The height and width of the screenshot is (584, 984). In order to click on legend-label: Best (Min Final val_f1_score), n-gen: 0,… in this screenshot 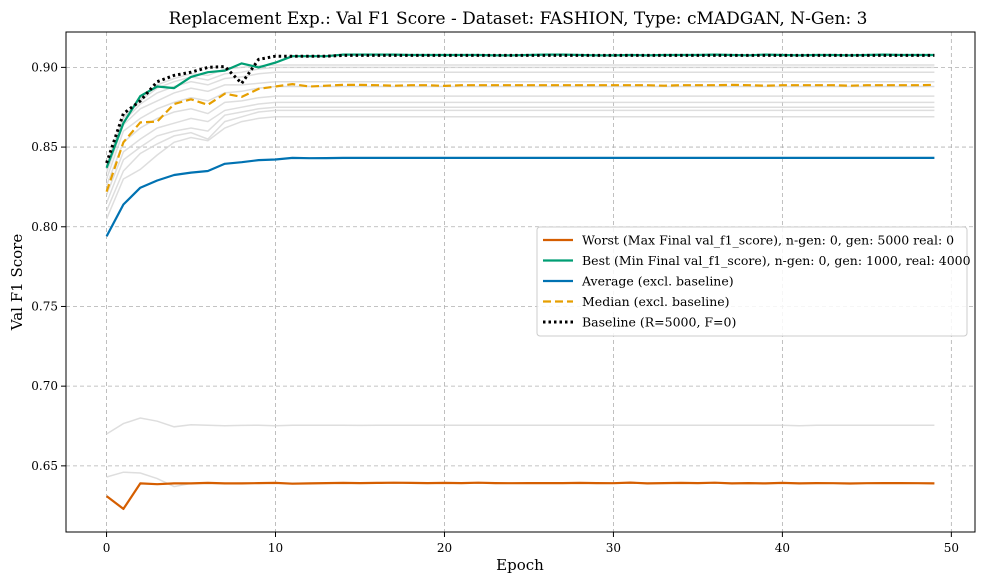, I will do `click(776, 260)`.